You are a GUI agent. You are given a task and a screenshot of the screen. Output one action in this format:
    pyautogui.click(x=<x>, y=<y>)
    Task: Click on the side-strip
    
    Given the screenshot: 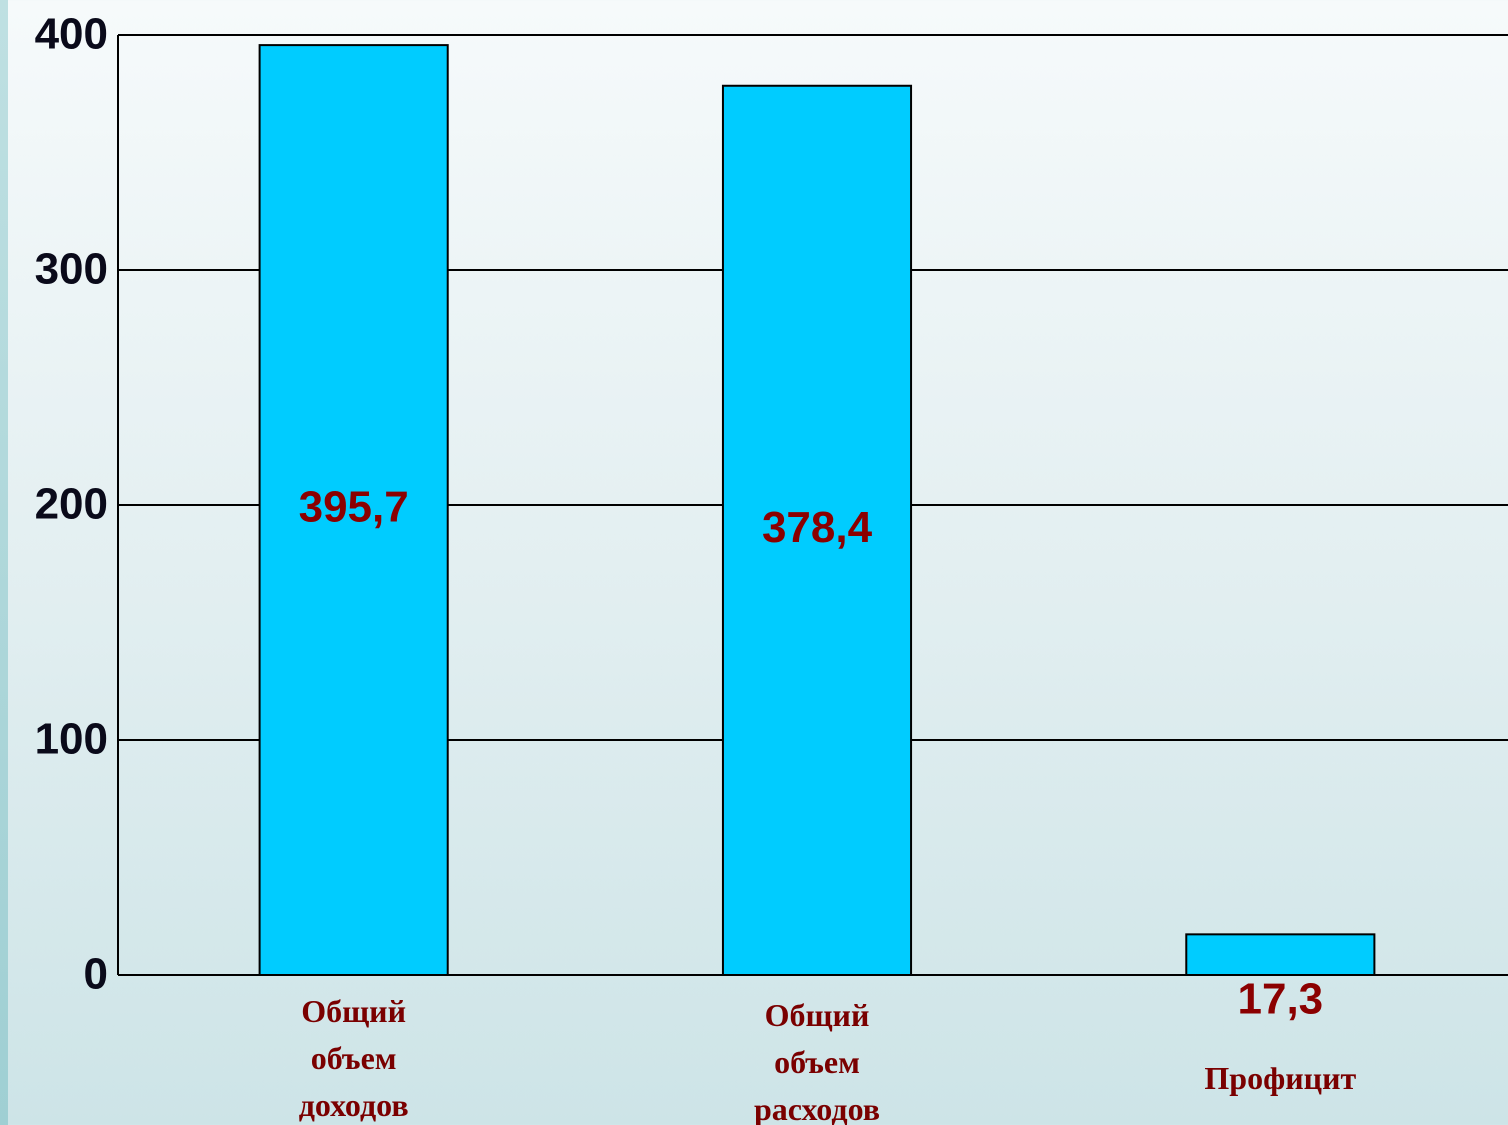 What is the action you would take?
    pyautogui.click(x=4, y=562)
    